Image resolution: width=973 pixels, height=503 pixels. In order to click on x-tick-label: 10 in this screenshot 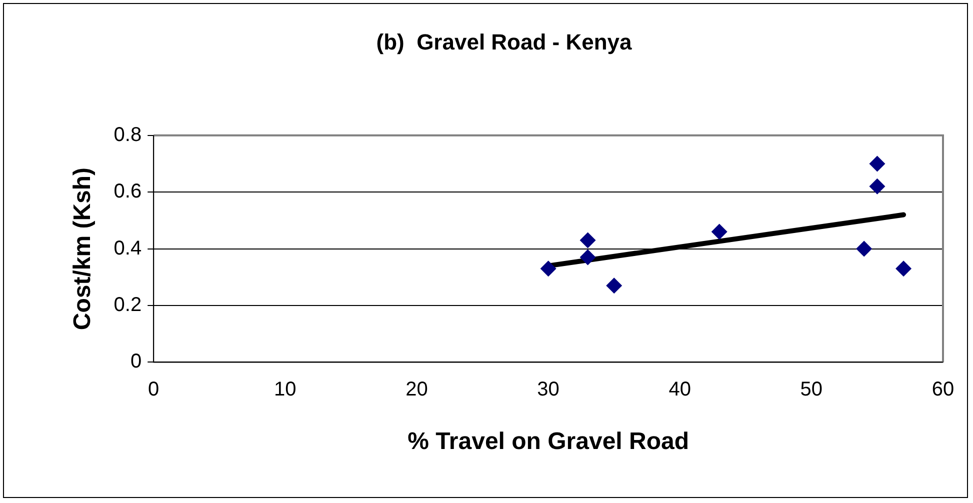, I will do `click(285, 389)`.